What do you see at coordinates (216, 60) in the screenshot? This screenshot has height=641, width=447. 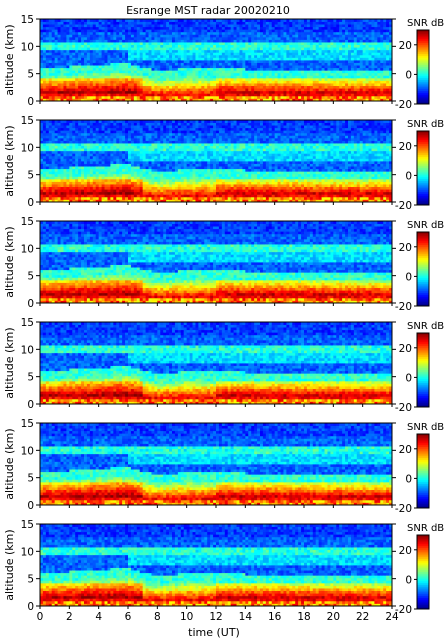 I see `heatmap-cells` at bounding box center [216, 60].